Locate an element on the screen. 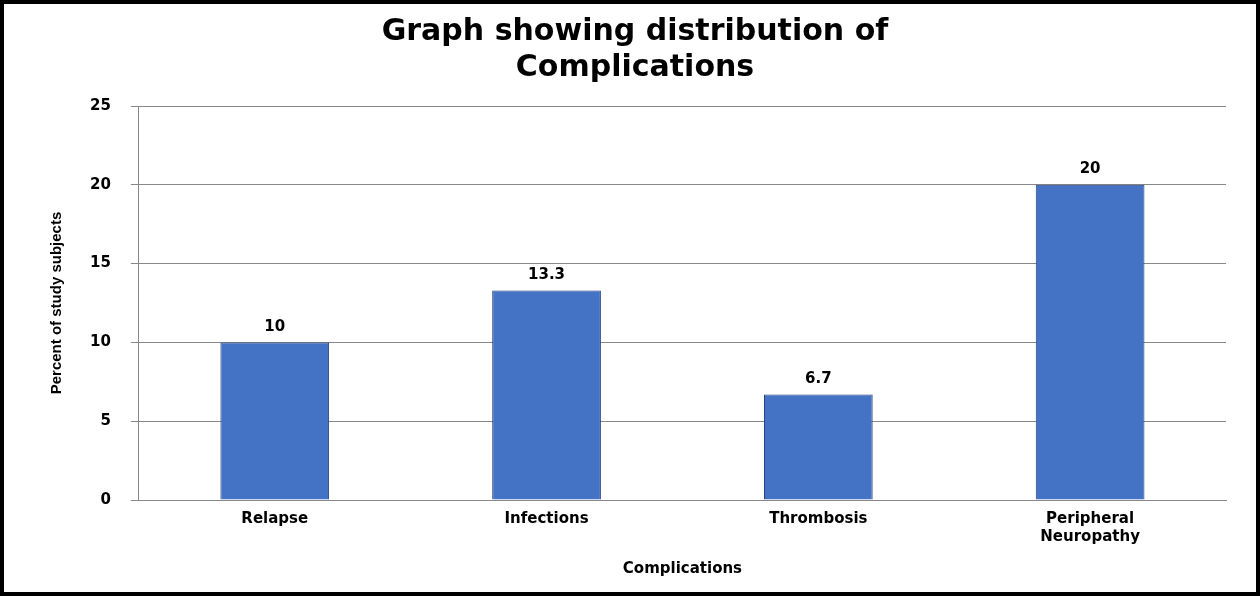  data-label: 20 is located at coordinates (1090, 168).